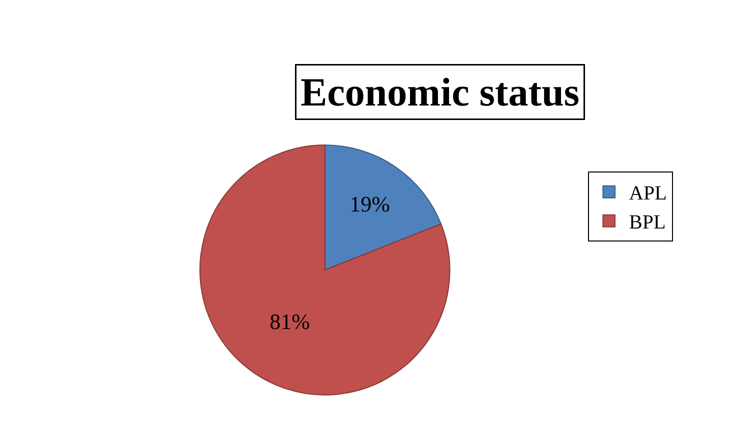 The image size is (735, 439). Describe the element at coordinates (370, 203) in the screenshot. I see `data-label: 19%` at that location.